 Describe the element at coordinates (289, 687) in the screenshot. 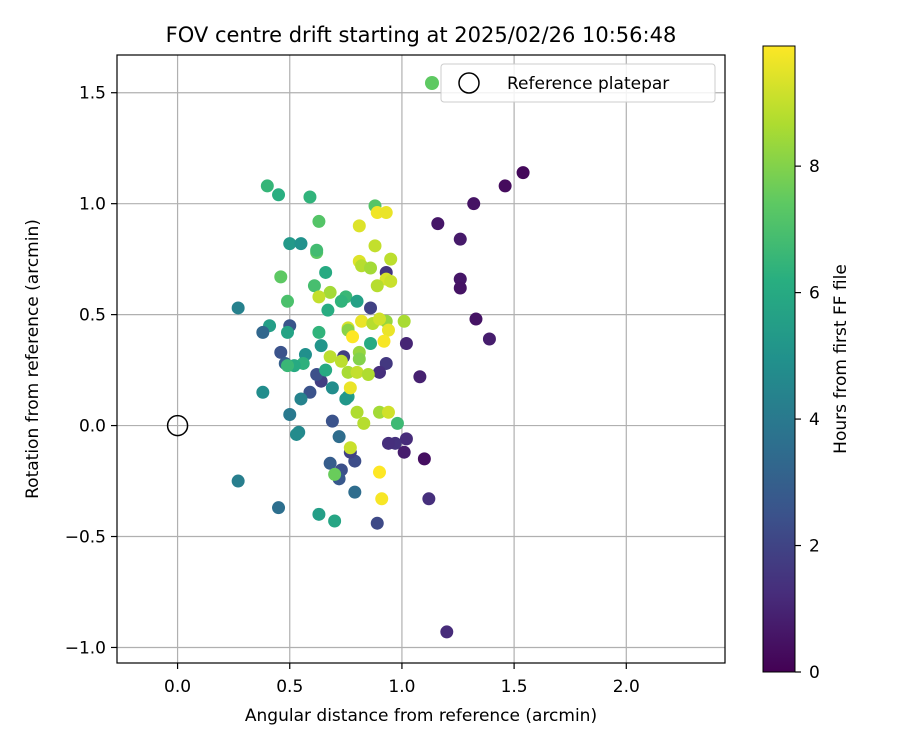

I see `x-tick-label: 0.5` at that location.